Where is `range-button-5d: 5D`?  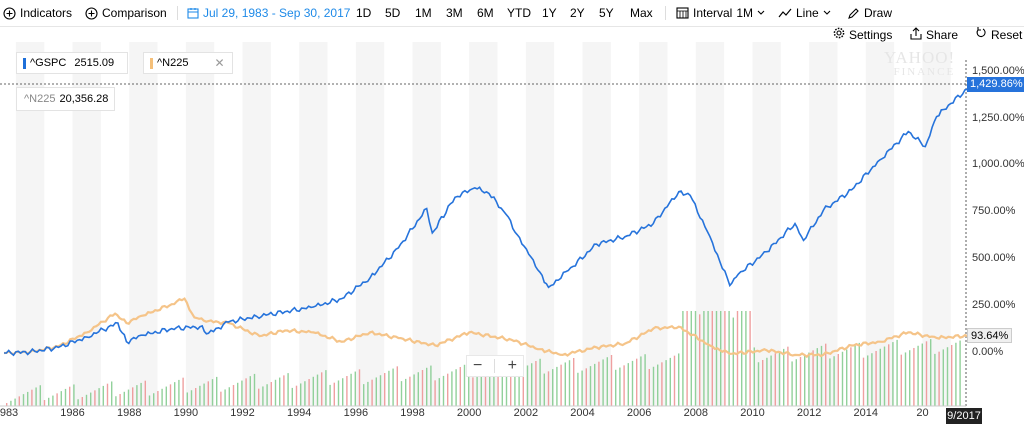 range-button-5d: 5D is located at coordinates (393, 13).